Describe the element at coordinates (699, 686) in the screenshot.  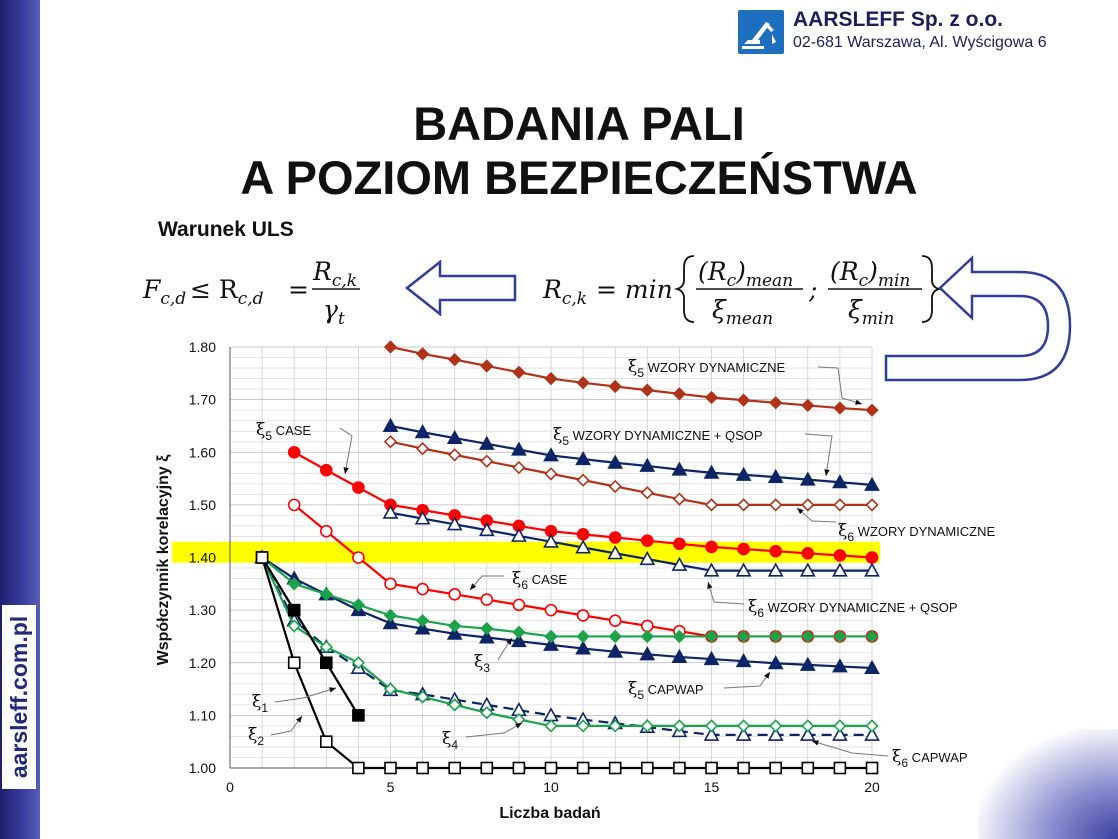
I see `series-annotation: ξ5 CAPWAP` at that location.